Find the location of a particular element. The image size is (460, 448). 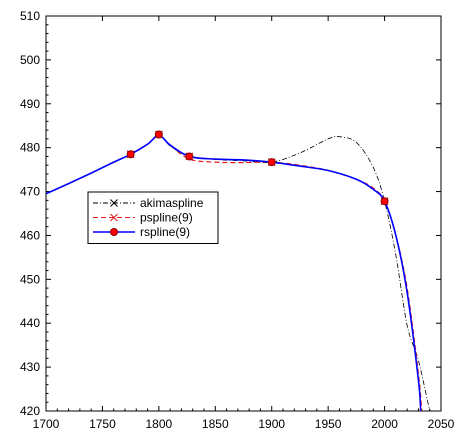

legend-label-1: pspline(9) is located at coordinates (166, 218).